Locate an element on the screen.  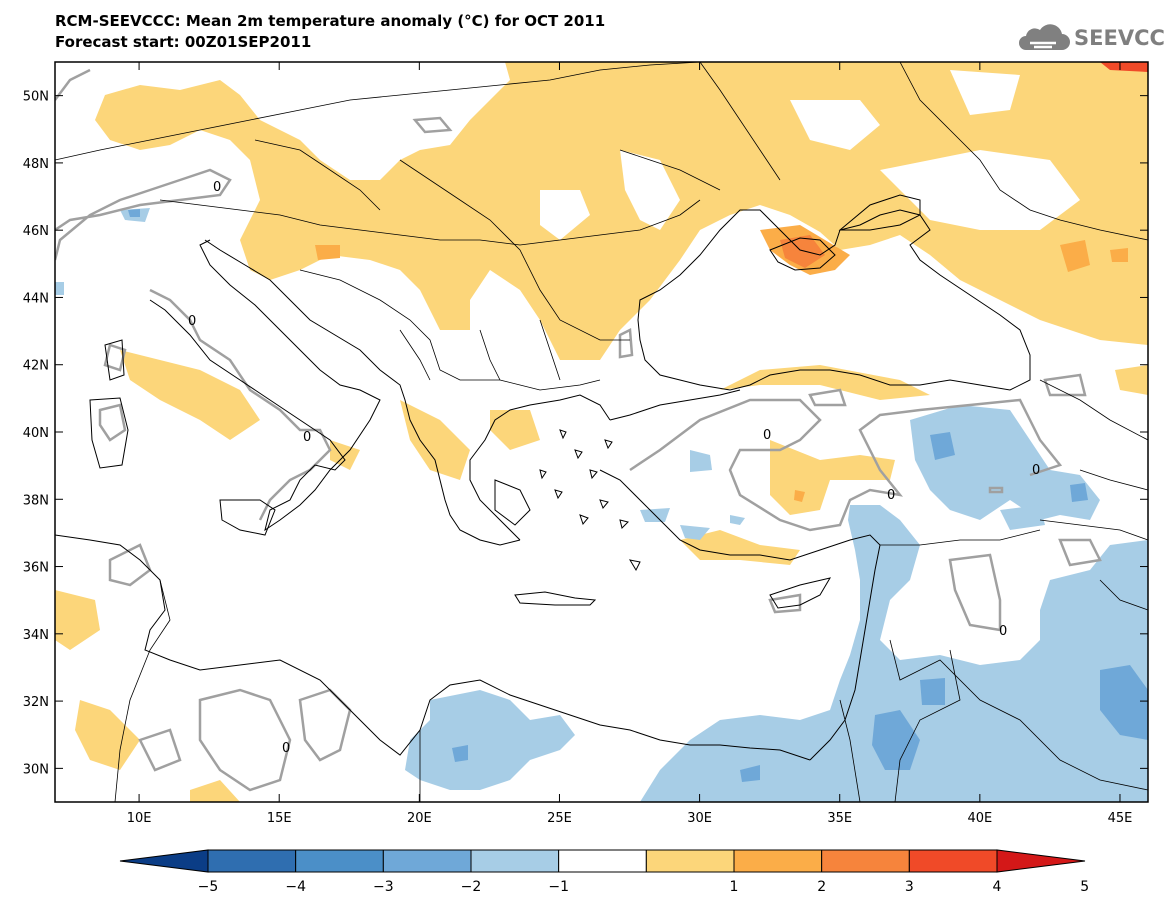
colorbar-label: −3 is located at coordinates (383, 887).